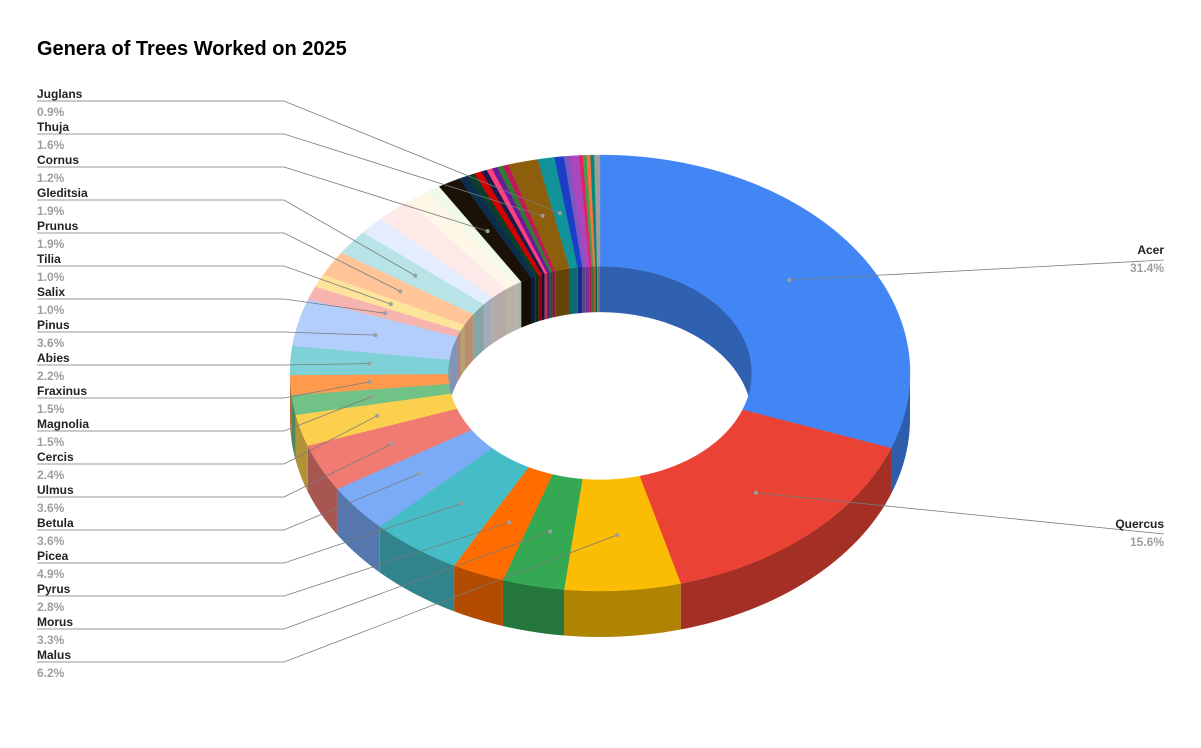 The image size is (1201, 748). I want to click on label-salix: Salix, so click(51, 292).